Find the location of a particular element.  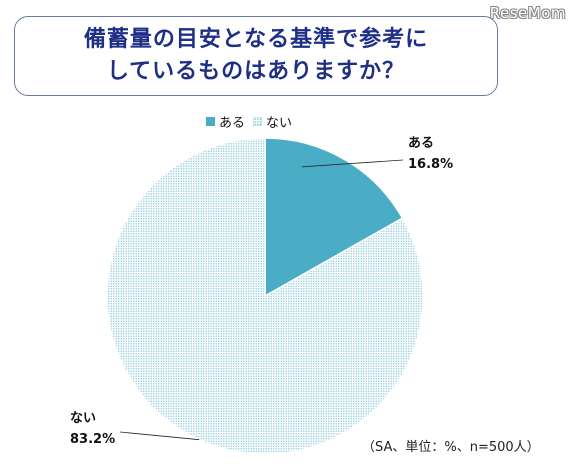

leader-line-aru is located at coordinates (352, 163).